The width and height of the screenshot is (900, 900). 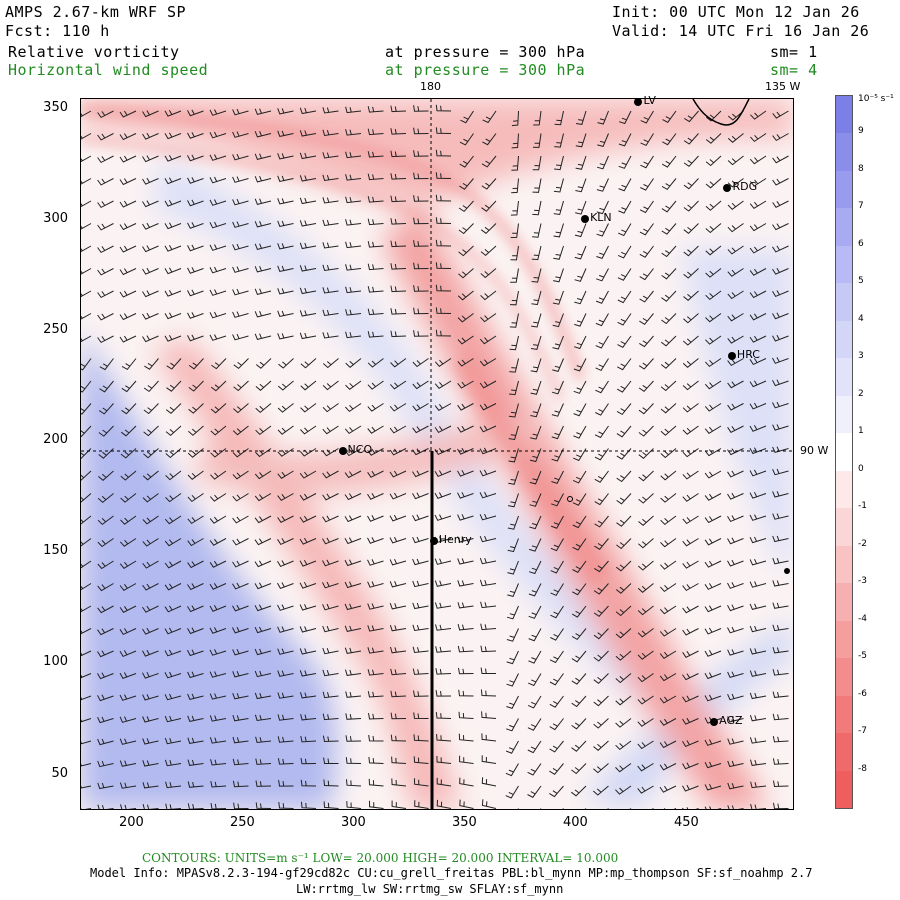 I want to click on colorbar-label: 7, so click(x=861, y=206).